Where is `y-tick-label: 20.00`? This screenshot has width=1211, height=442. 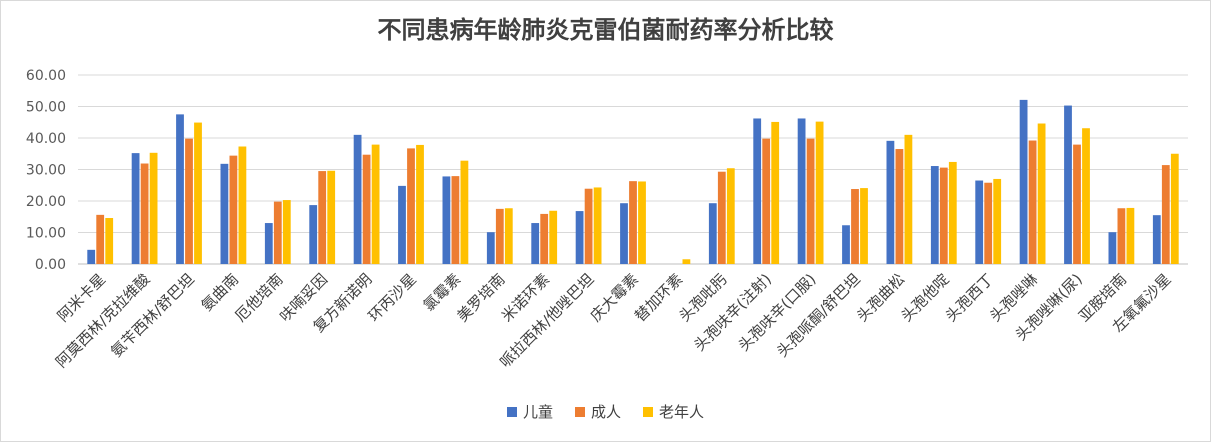 y-tick-label: 20.00 is located at coordinates (46, 202).